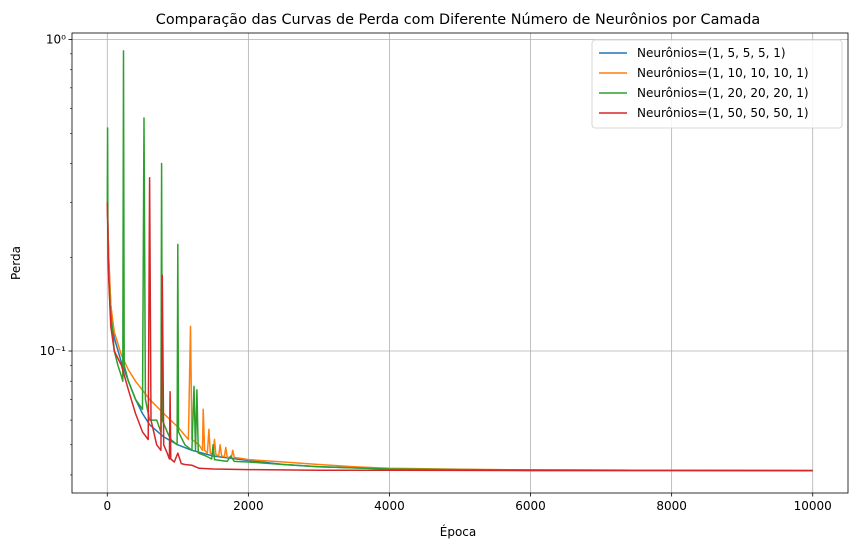 This screenshot has height=550, width=857. Describe the element at coordinates (56, 40) in the screenshot. I see `y-tick-label: 10⁰` at that location.